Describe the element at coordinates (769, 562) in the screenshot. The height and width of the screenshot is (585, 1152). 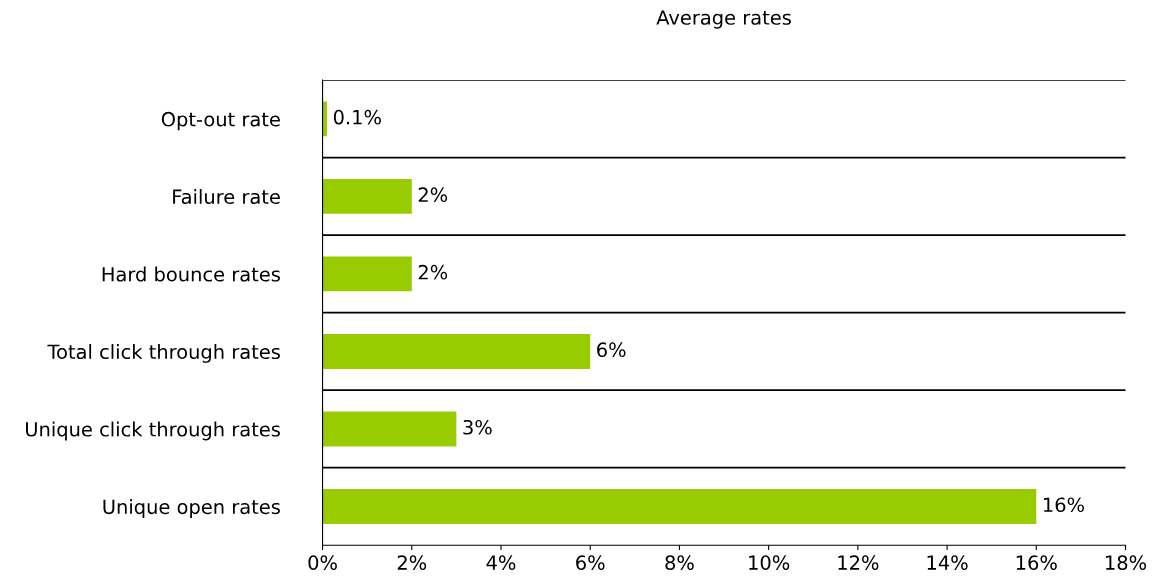
I see `x-tick-label: 10%` at that location.